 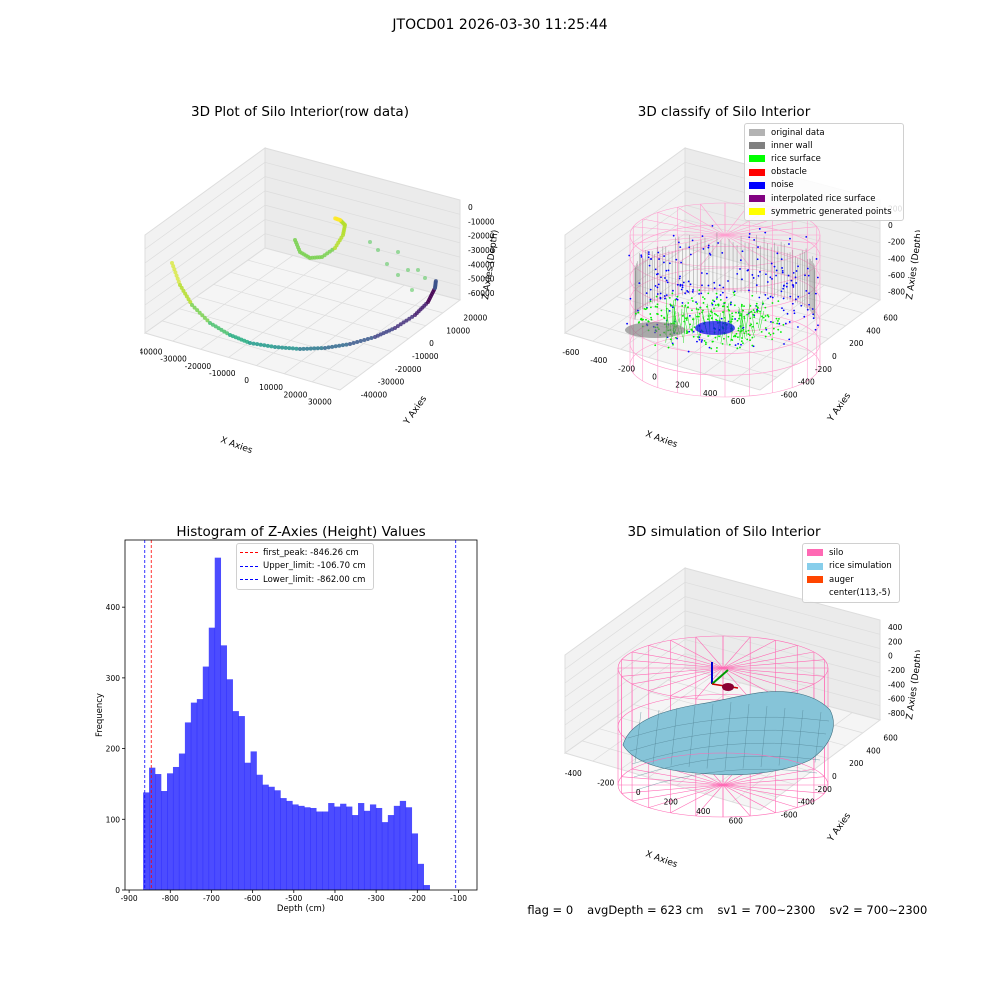 I want to click on raw-y-tick-label: -10000, so click(x=425, y=356).